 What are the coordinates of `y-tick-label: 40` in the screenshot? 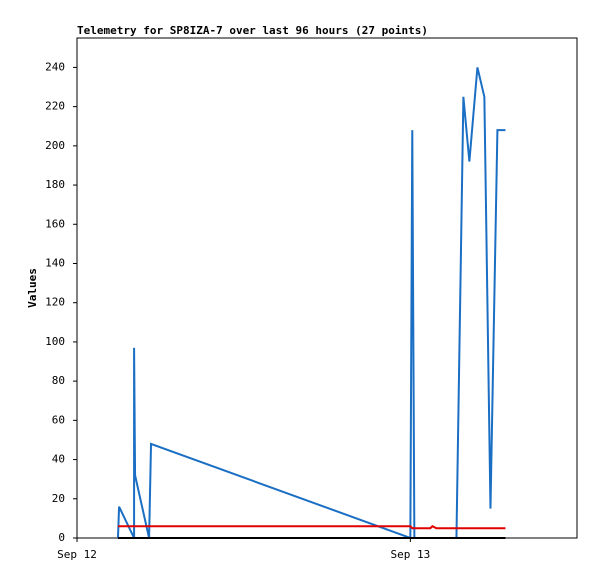 It's located at (58, 459).